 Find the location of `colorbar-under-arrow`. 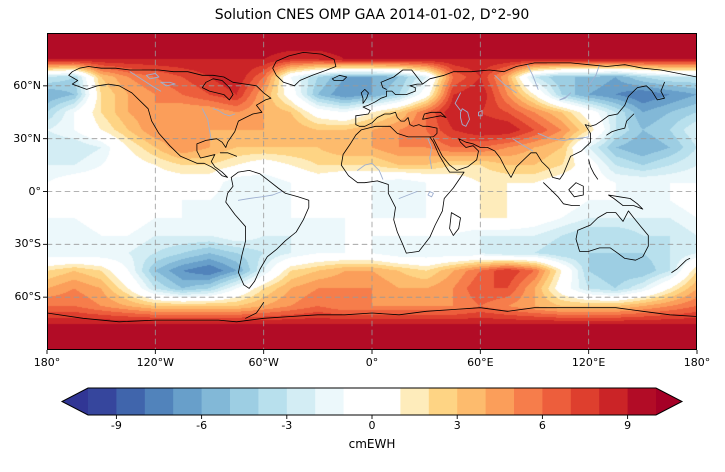

colorbar-under-arrow is located at coordinates (75, 401).